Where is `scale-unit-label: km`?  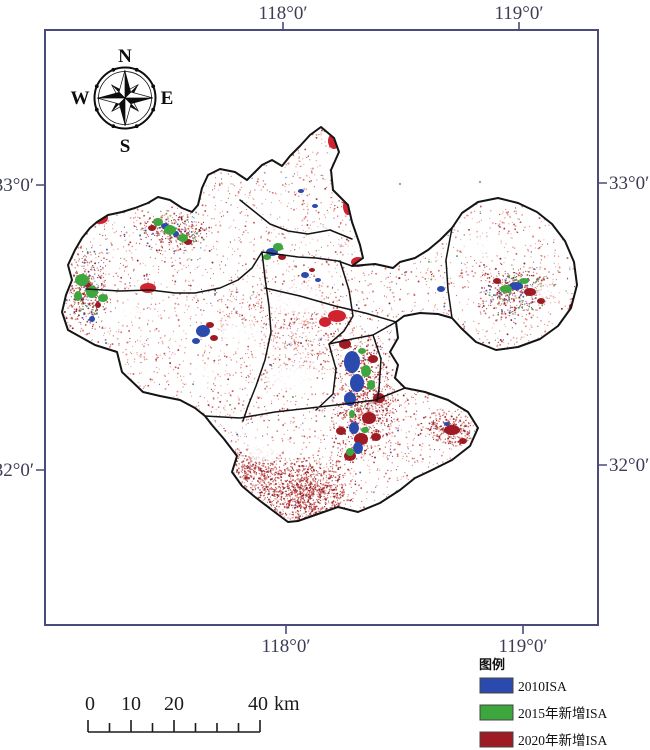
scale-unit-label: km is located at coordinates (287, 704).